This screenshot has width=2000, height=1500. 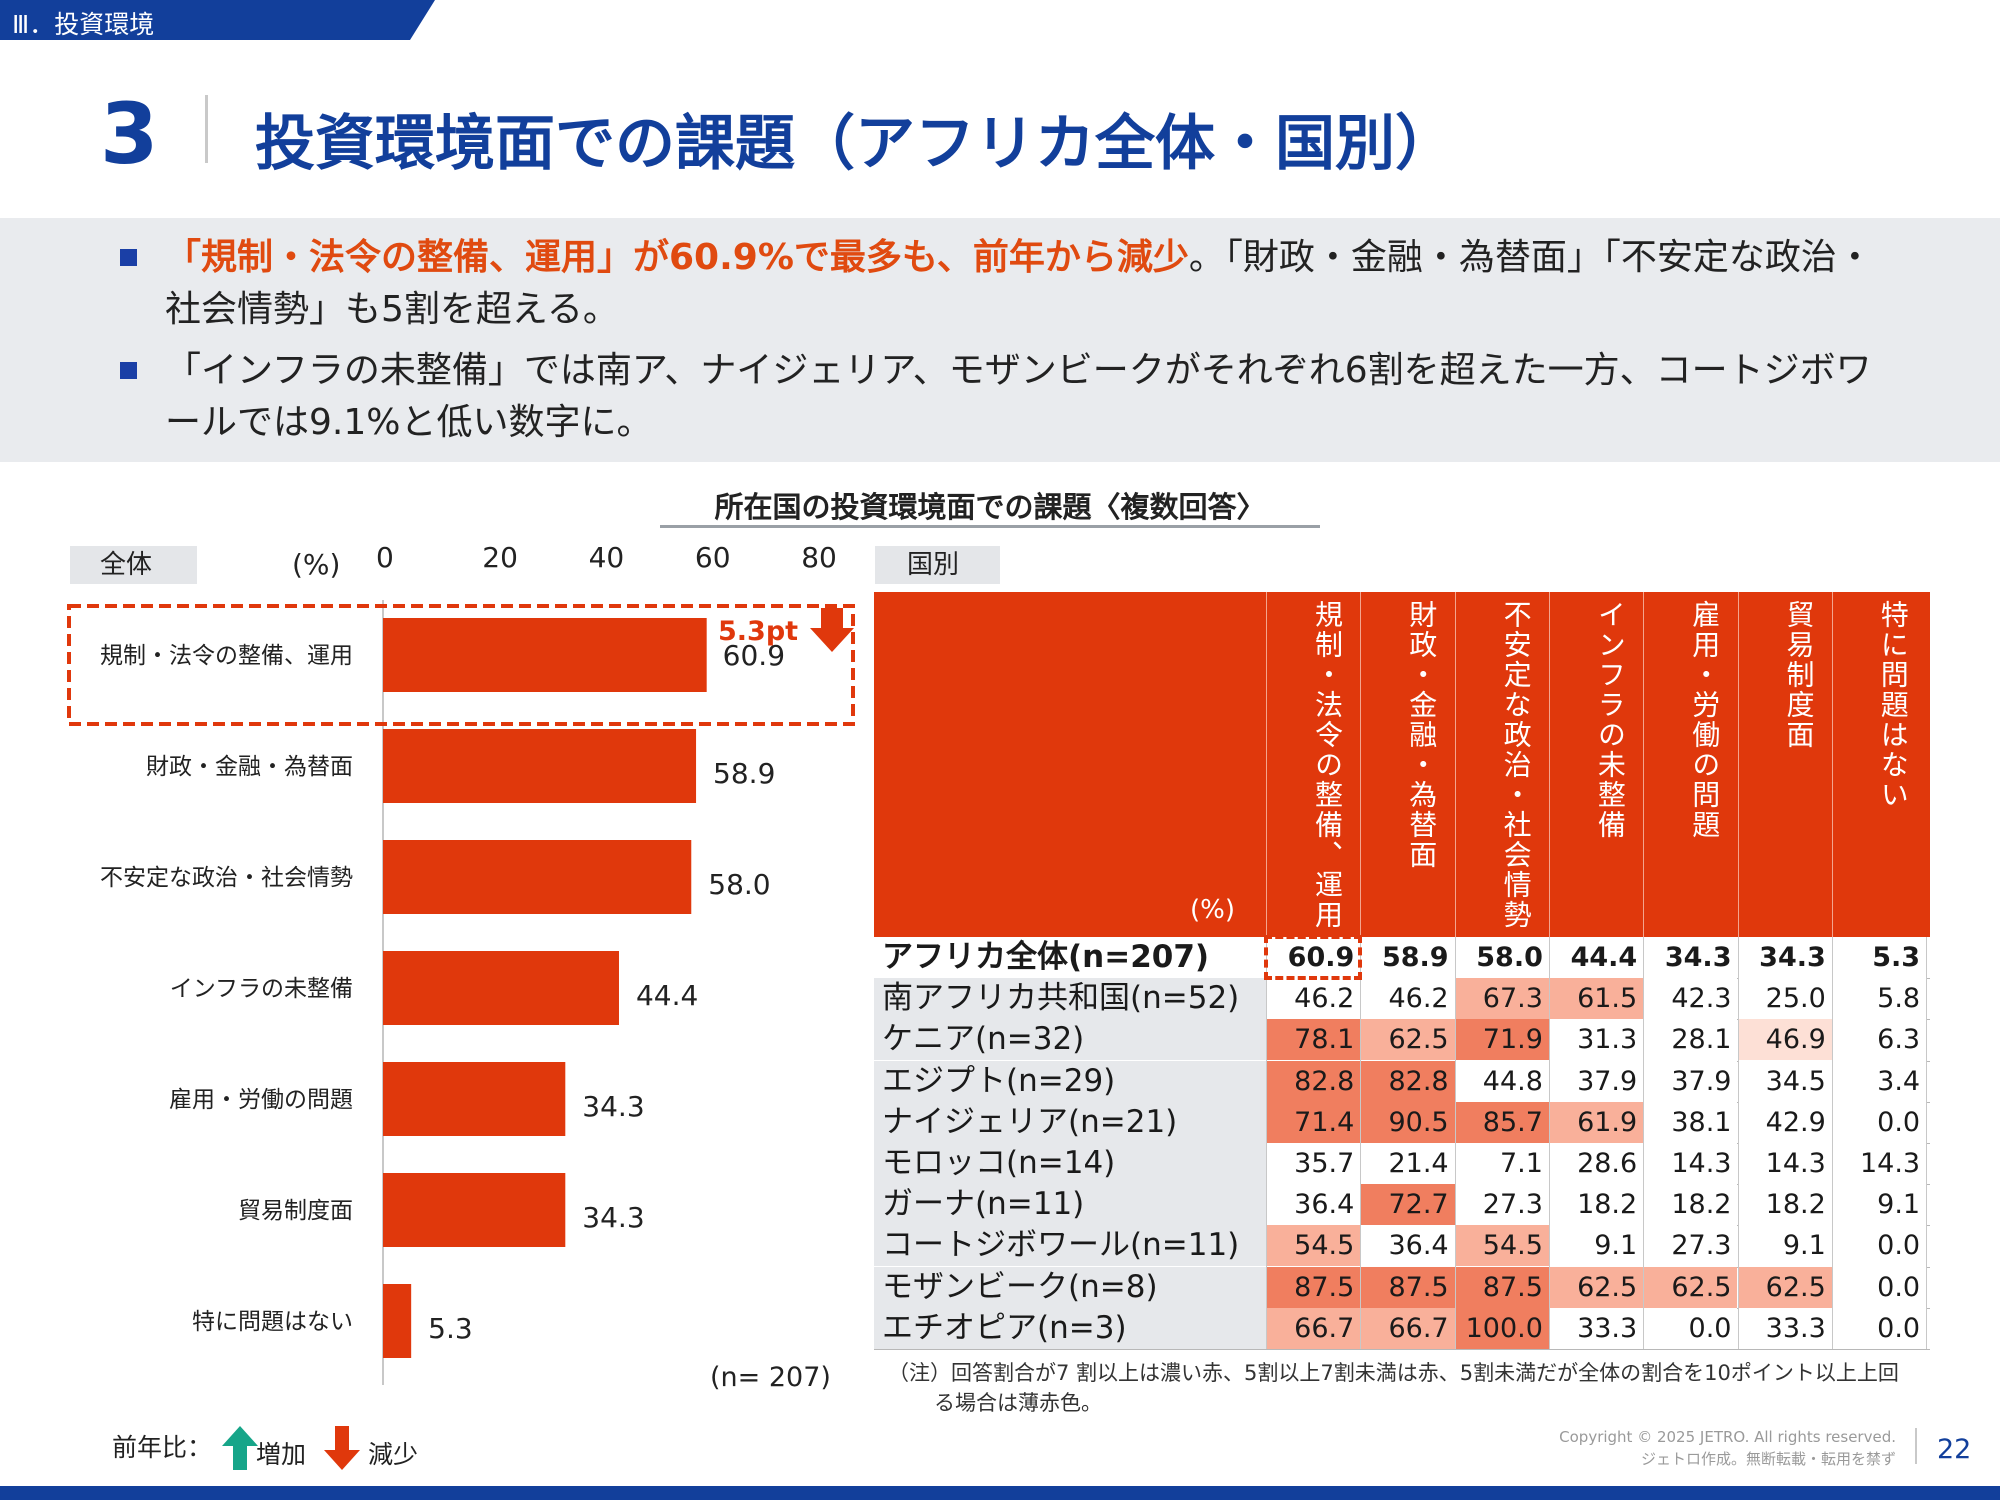 I want to click on table-cell: 25.0, so click(x=1784, y=999).